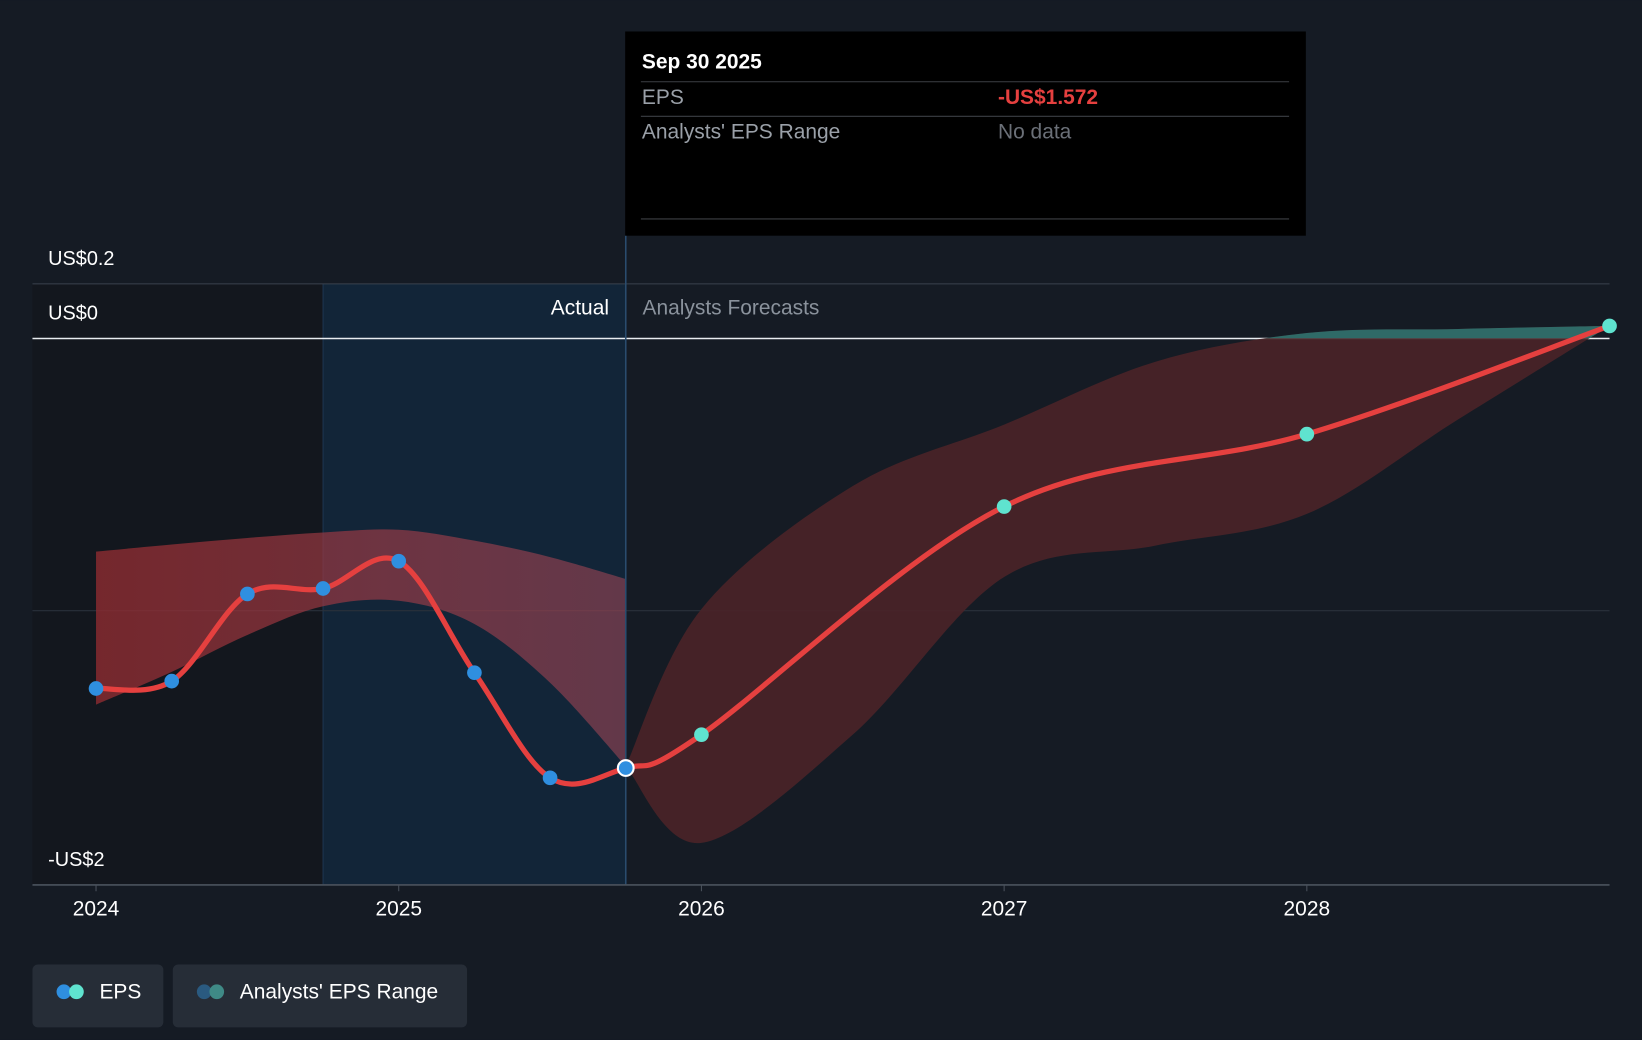 This screenshot has height=1040, width=1642. Describe the element at coordinates (663, 97) in the screenshot. I see `tooltip-label: EPS` at that location.